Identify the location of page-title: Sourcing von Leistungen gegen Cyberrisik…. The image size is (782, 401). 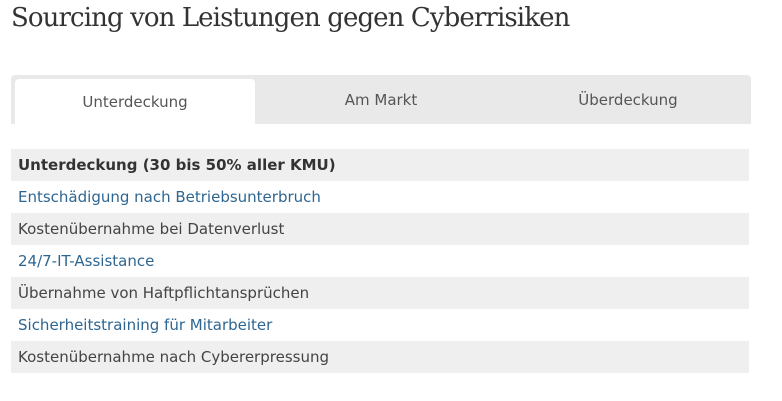
(290, 18).